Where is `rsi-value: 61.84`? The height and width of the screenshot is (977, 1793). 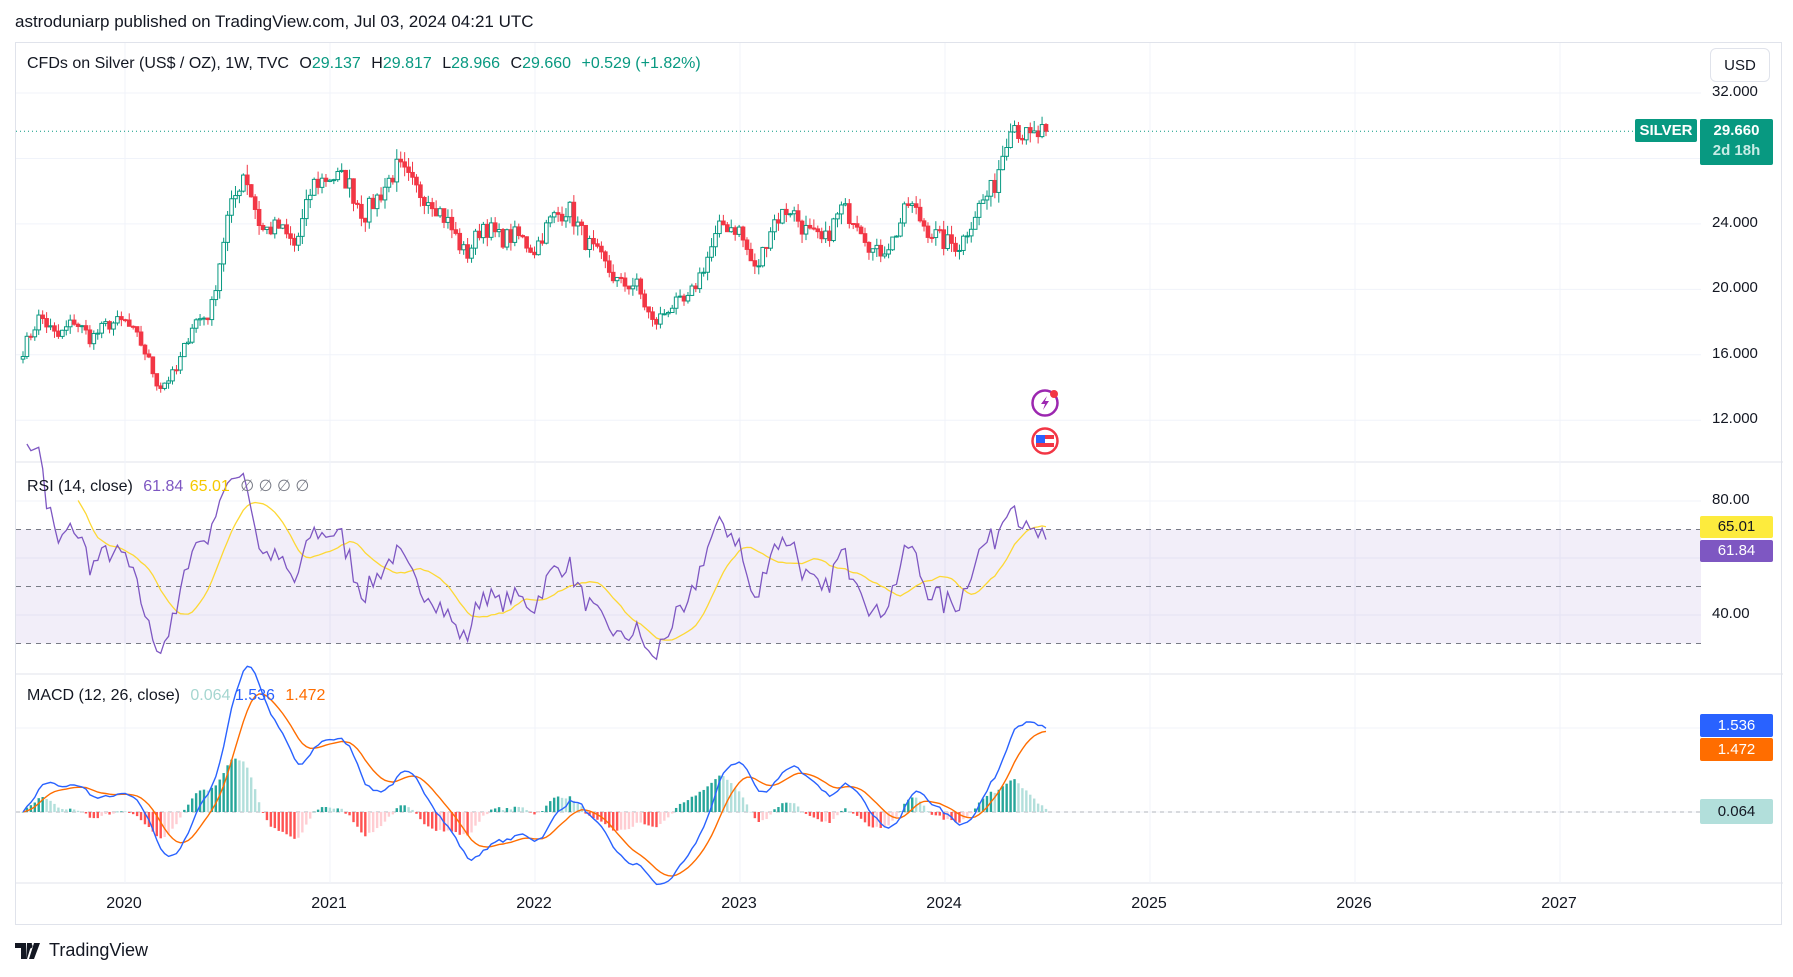
rsi-value: 61.84 is located at coordinates (163, 486).